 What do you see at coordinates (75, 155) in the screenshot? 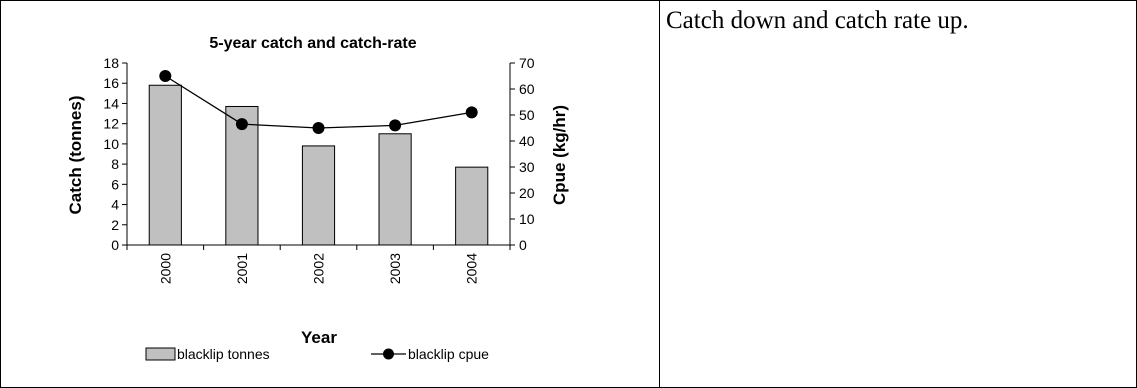
I see `y-axis-title: Catch (tonnes)` at bounding box center [75, 155].